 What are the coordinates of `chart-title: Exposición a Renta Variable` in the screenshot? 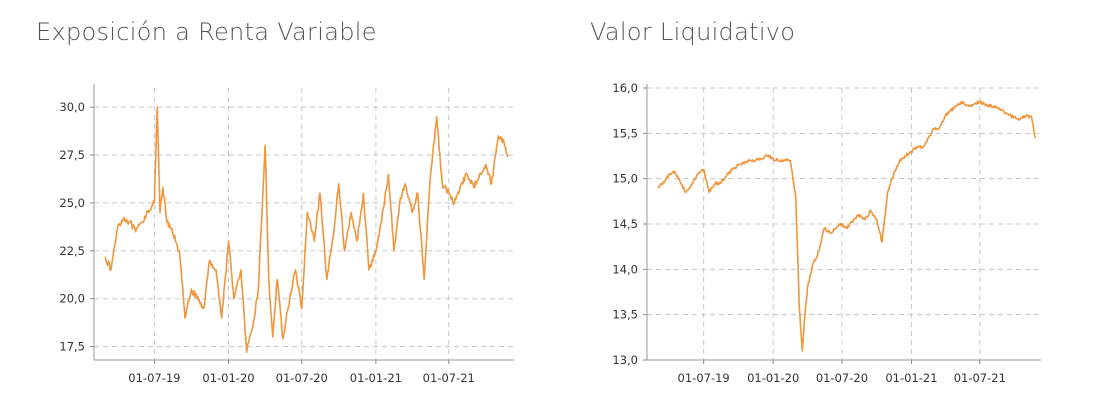 It's located at (206, 32).